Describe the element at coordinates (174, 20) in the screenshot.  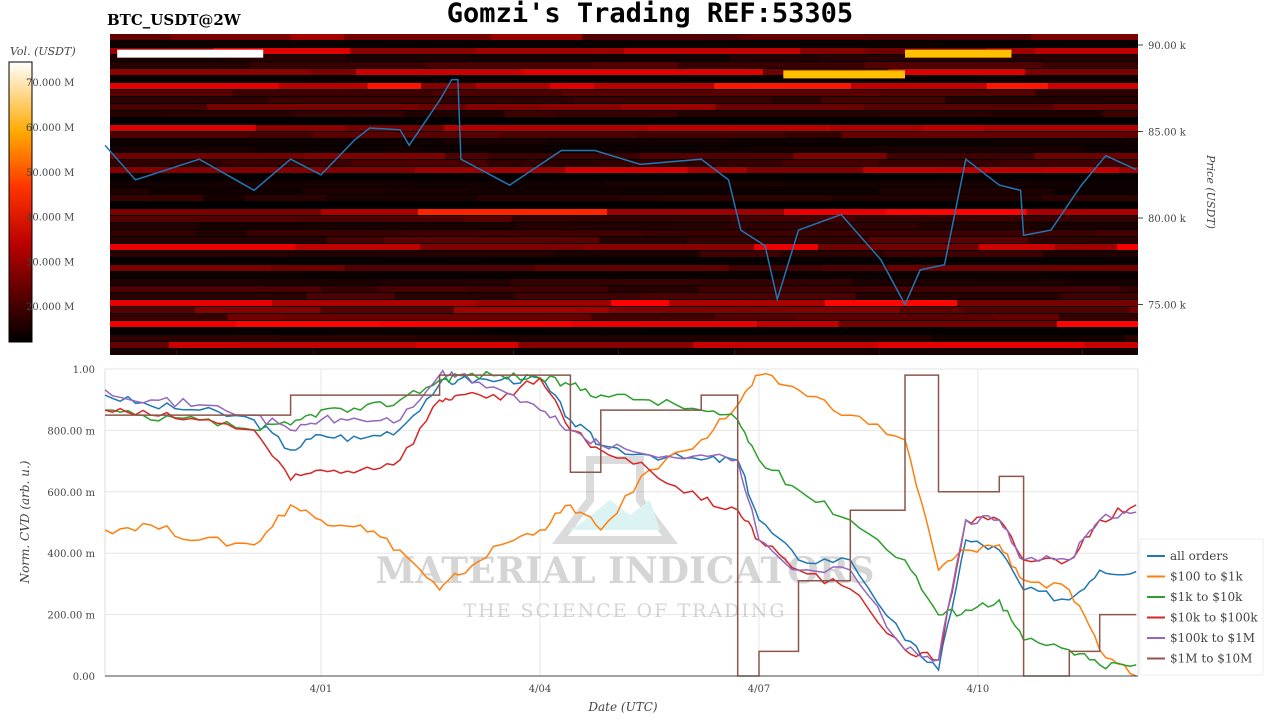
I see `symbol-label: BTC_USDT@2W` at that location.